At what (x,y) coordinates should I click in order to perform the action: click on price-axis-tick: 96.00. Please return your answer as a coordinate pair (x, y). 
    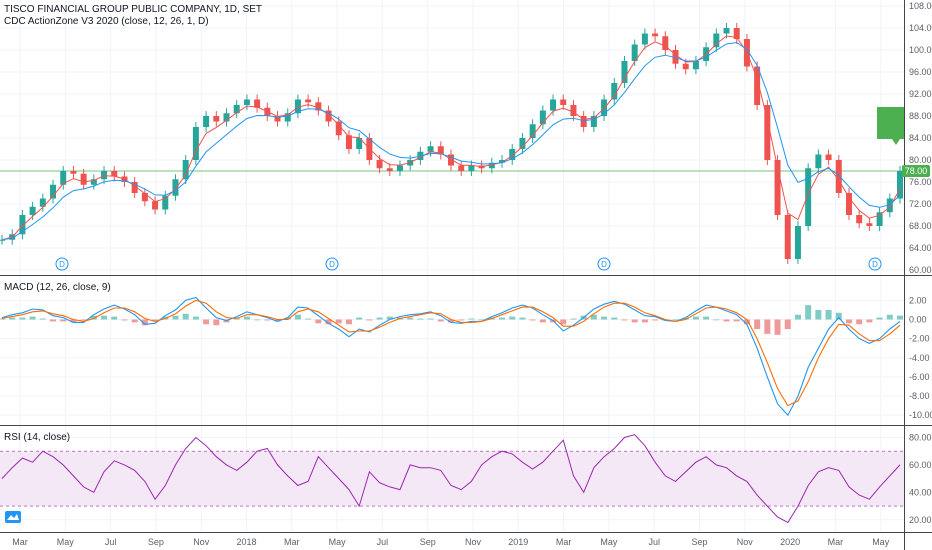
    Looking at the image, I should click on (920, 72).